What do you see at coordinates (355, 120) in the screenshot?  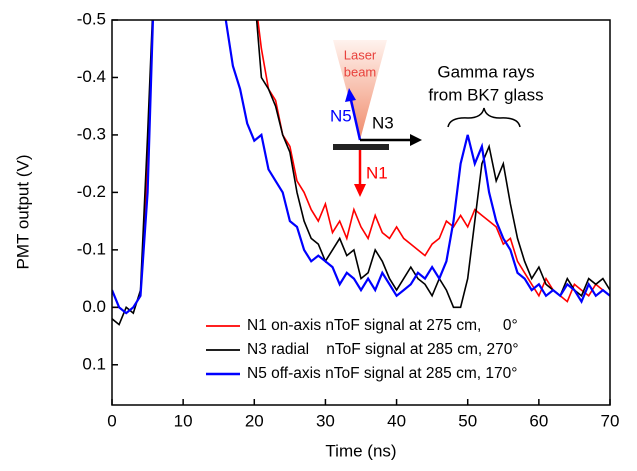 I see `n5-arrow` at bounding box center [355, 120].